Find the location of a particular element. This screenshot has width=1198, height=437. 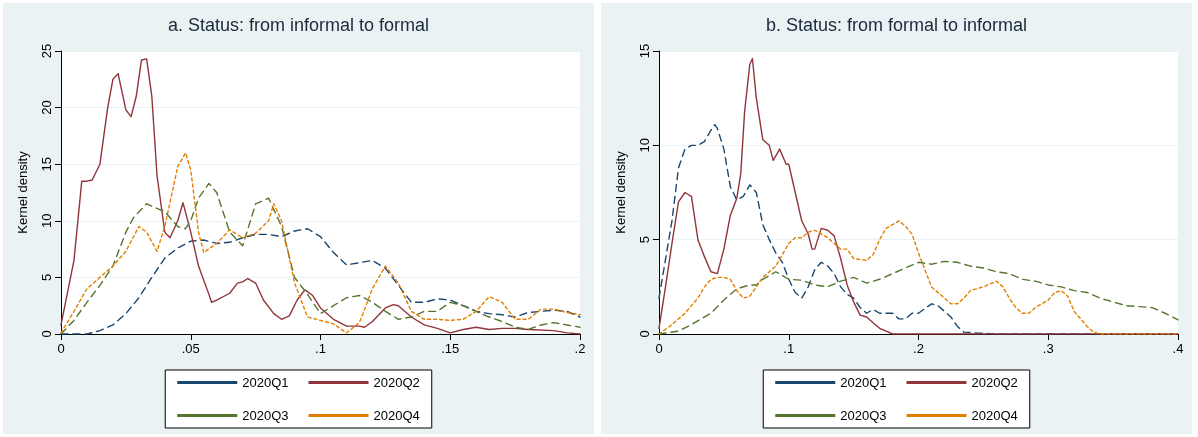

x-tick-label: .4 is located at coordinates (1178, 348).